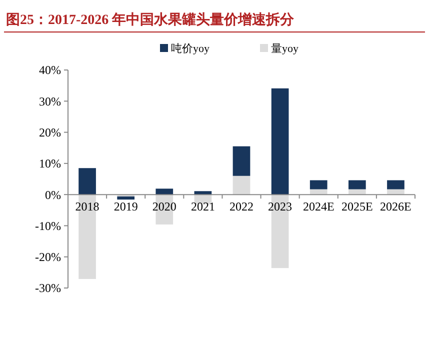  Describe the element at coordinates (50, 163) in the screenshot. I see `y-tick-label: 10%` at that location.